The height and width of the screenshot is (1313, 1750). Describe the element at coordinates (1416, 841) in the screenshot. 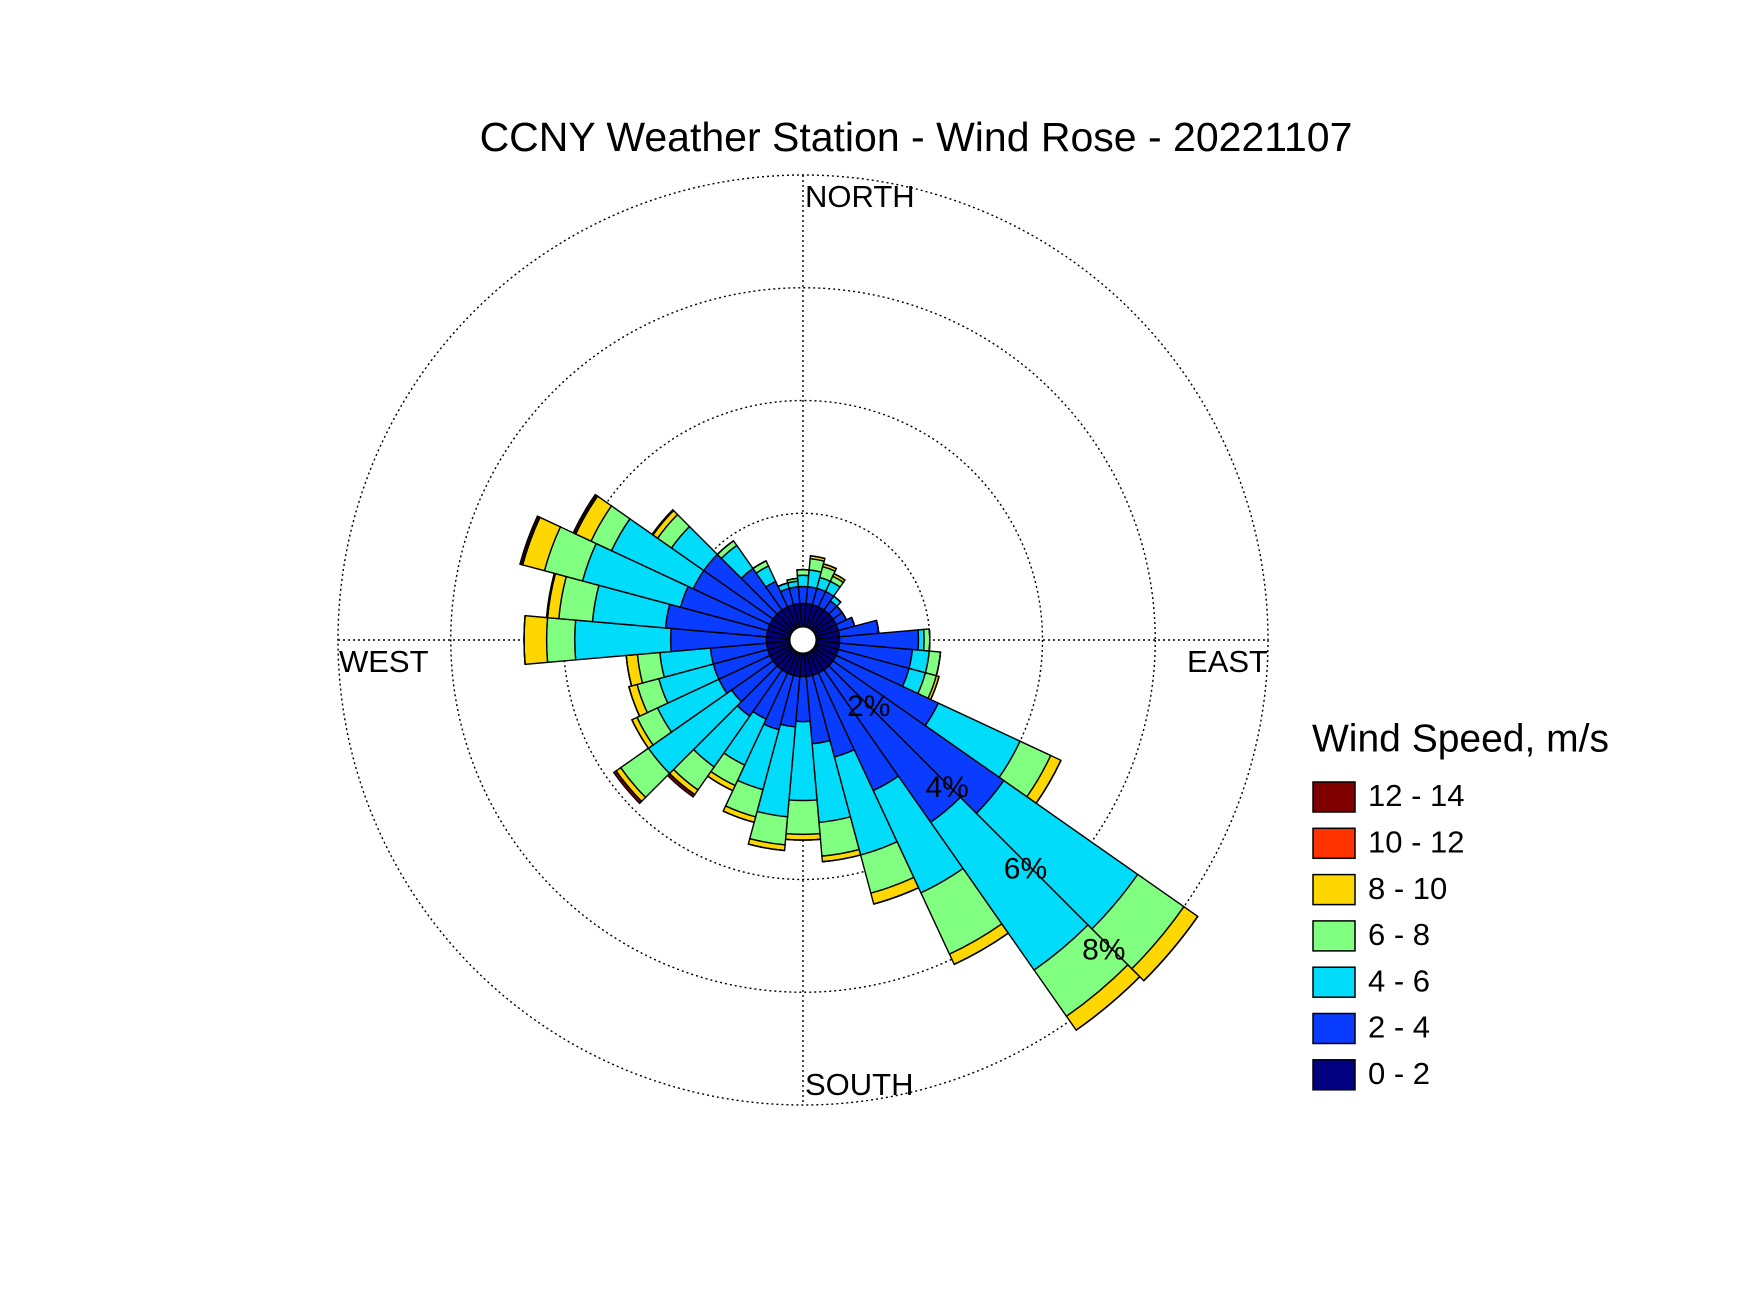

I see `legend-label: 10 - 12` at that location.